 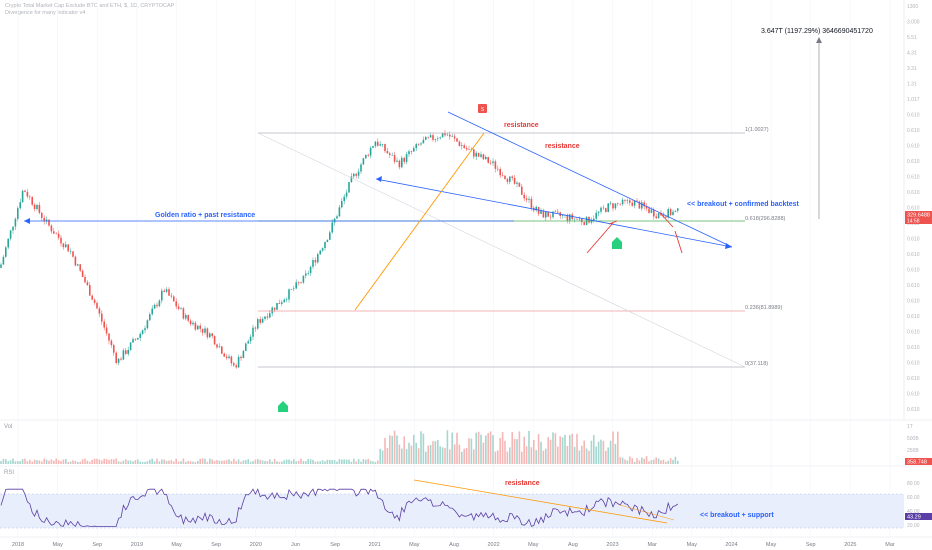 What do you see at coordinates (765, 219) in the screenshot?
I see `fib-label-0618: 0.618(296.8288)` at bounding box center [765, 219].